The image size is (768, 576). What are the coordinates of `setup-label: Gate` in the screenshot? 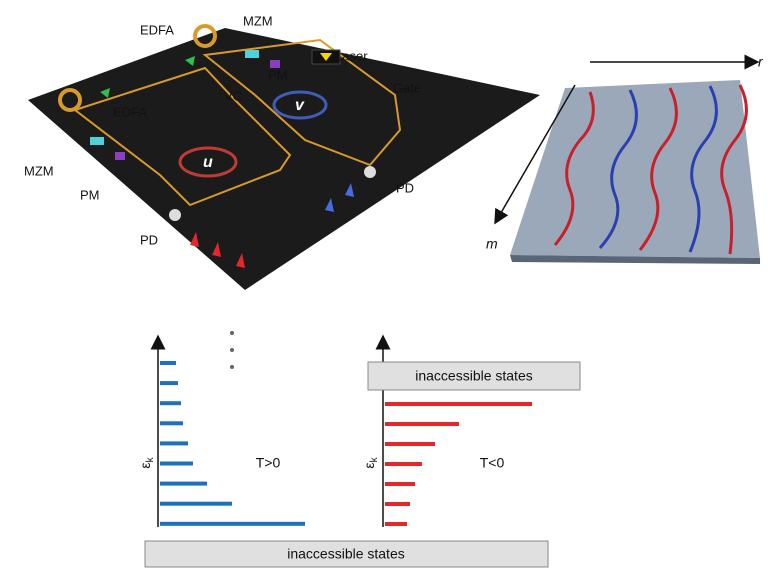 It's located at (407, 87).